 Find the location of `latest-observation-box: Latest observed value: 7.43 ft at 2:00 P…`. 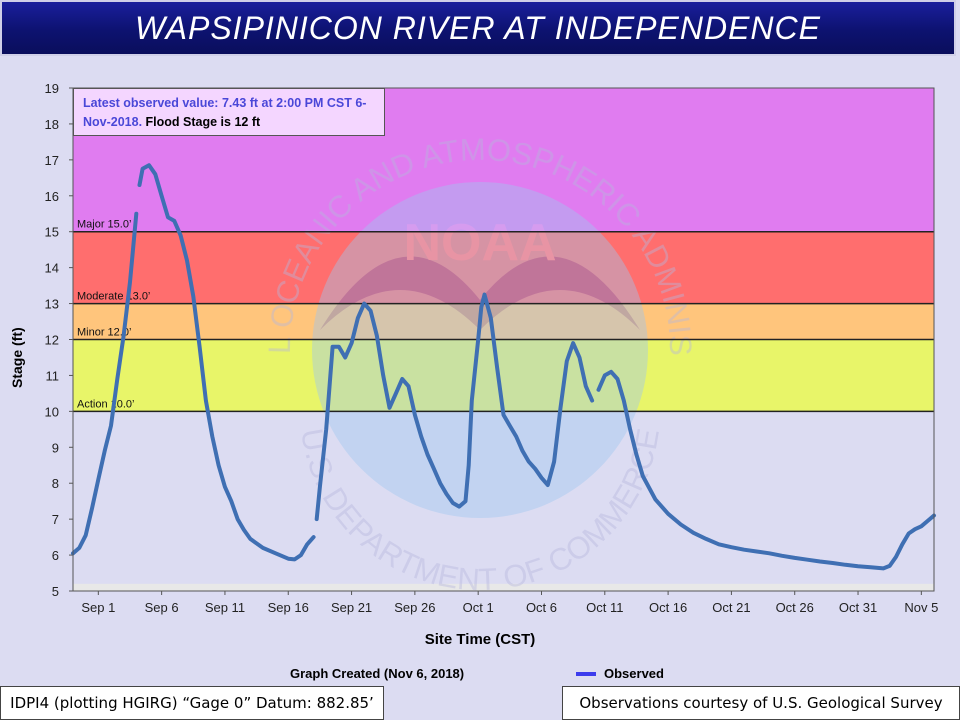

latest-observation-box: Latest observed value: 7.43 ft at 2:00 P… is located at coordinates (229, 112).